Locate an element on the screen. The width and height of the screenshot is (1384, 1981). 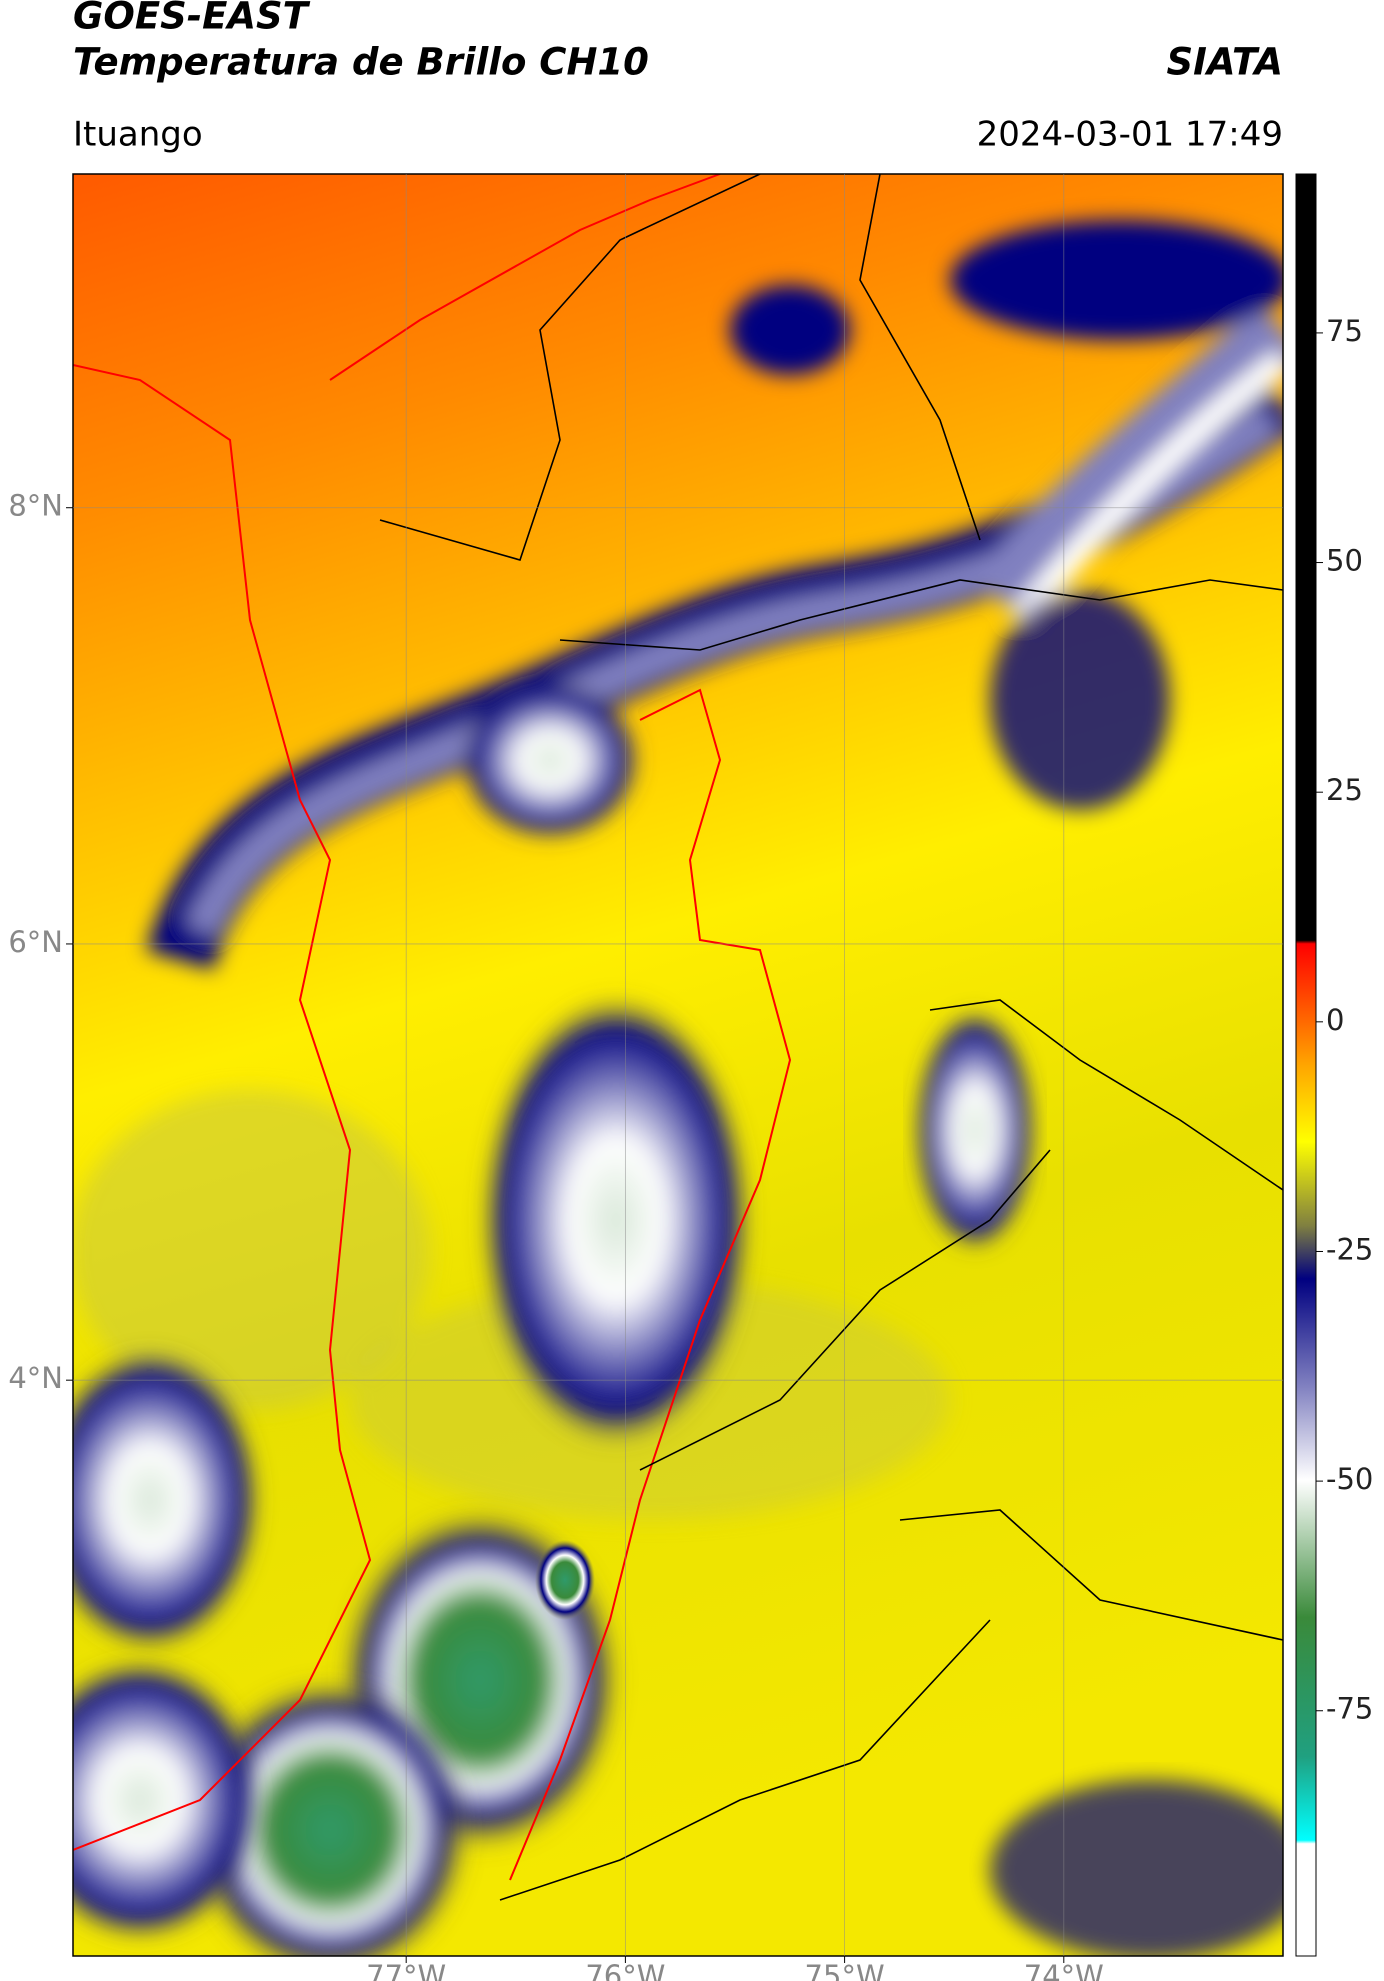
y-tick-label: 4°N is located at coordinates (35, 1378).